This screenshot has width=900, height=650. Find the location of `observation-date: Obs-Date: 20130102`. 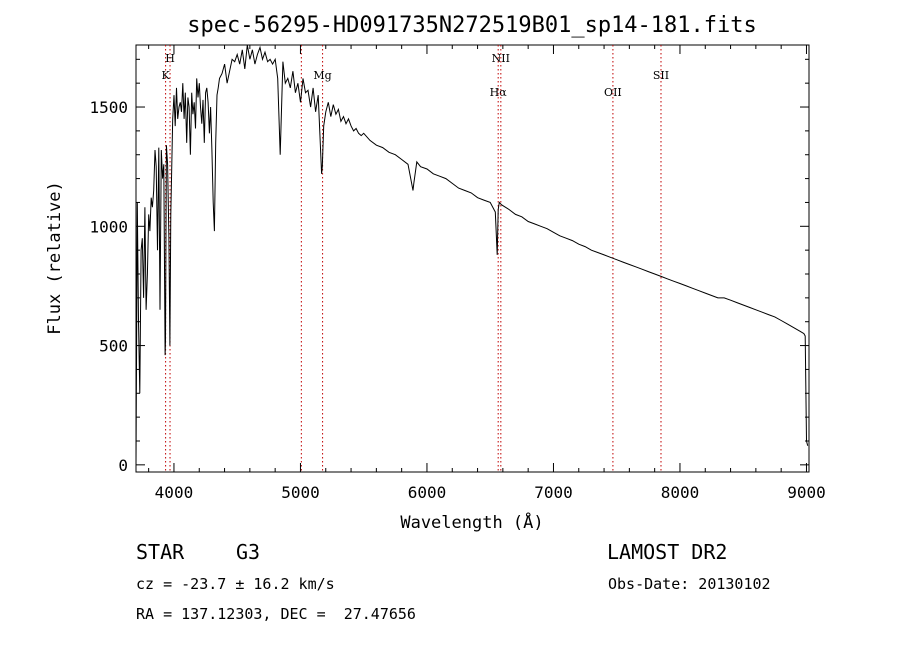

observation-date: Obs-Date: 20130102 is located at coordinates (689, 584).